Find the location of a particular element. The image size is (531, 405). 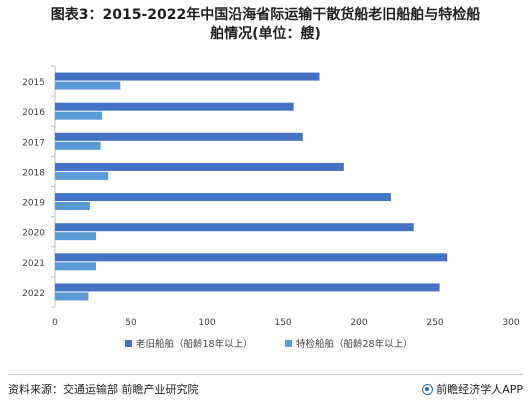

x-tick-label: 50 is located at coordinates (131, 323).